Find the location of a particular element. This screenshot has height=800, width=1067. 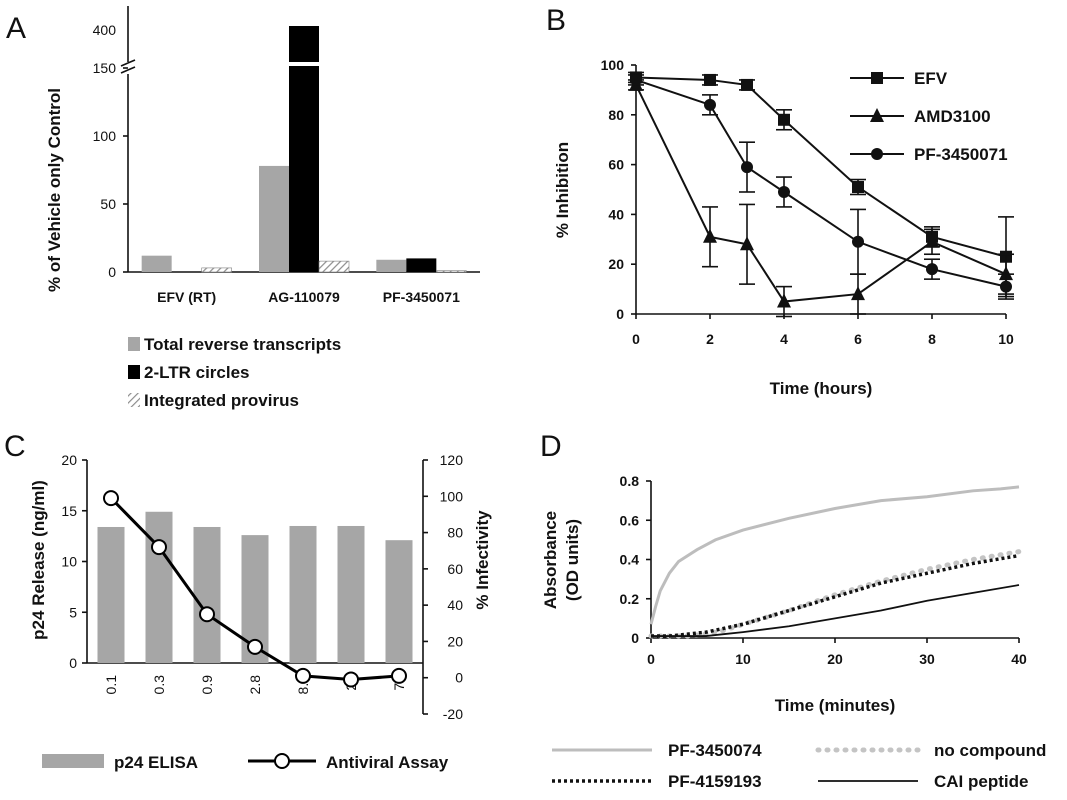

c-y2-tick-label: 20 is located at coordinates (455, 641).